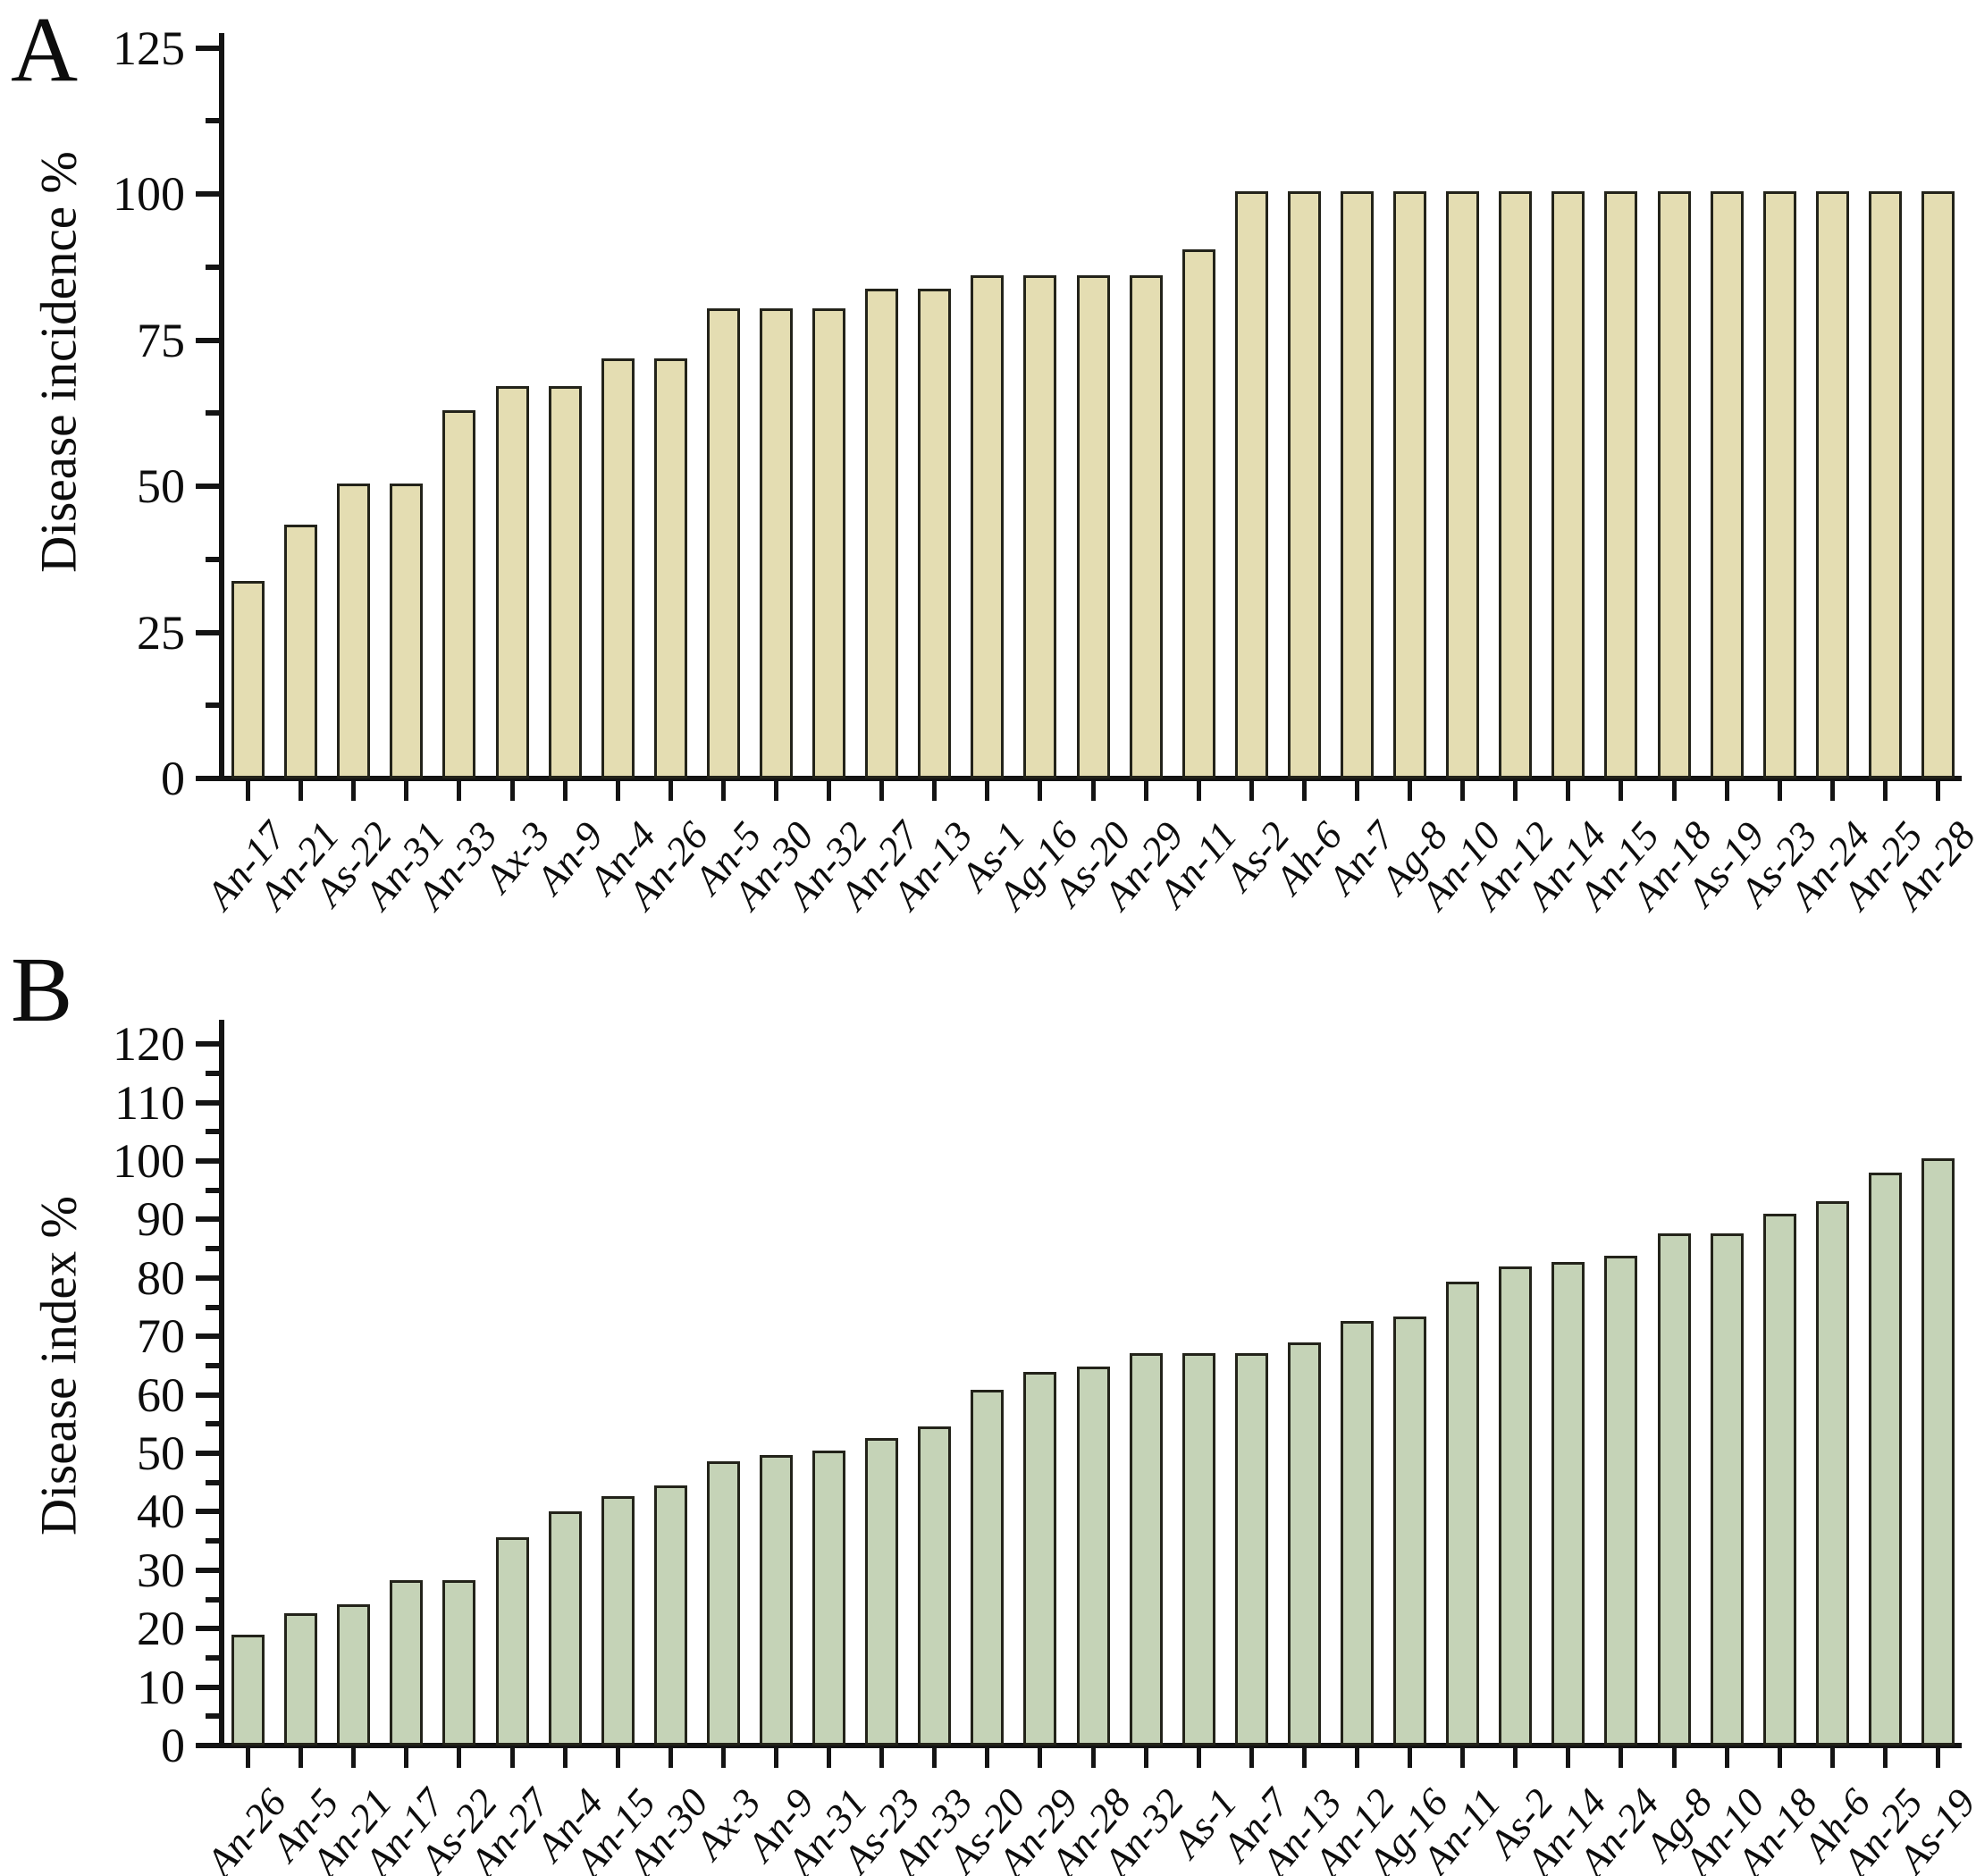  I want to click on y-tick-label: 90, so click(161, 1219).